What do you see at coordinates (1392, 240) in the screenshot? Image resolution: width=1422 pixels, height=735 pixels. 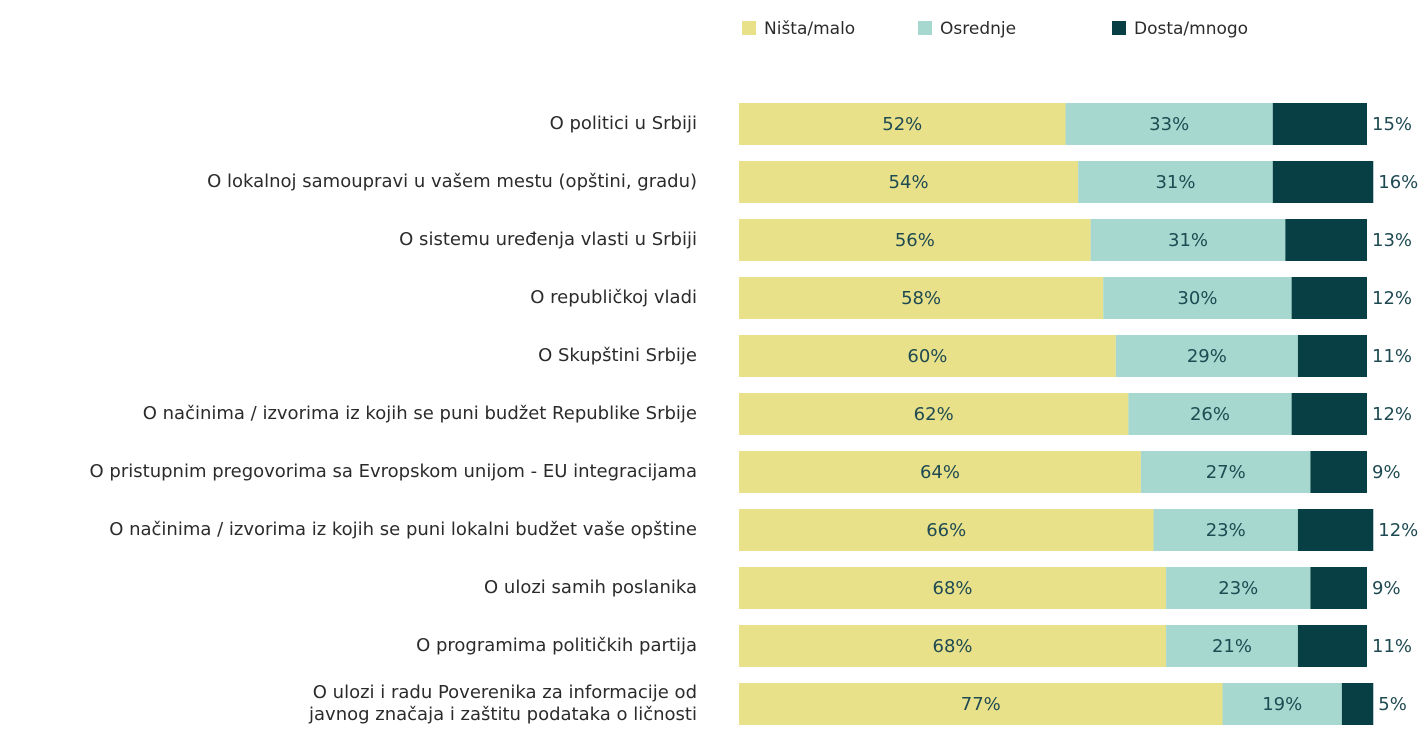 I see `value-label: 13%` at bounding box center [1392, 240].